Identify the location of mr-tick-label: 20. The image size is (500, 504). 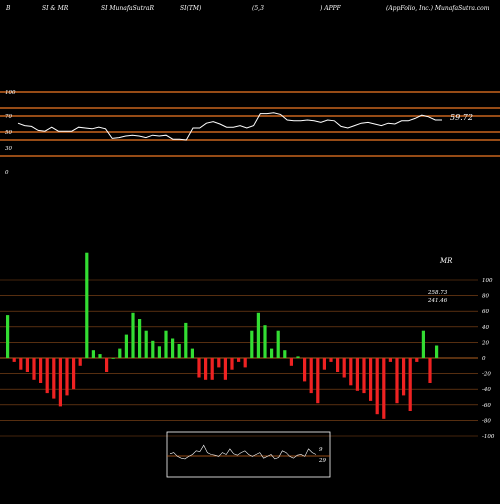
(485, 343).